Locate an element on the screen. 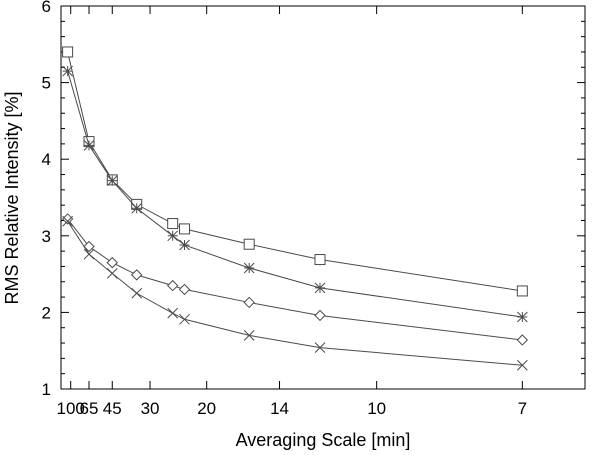 The height and width of the screenshot is (455, 600). y-tick-label: 2 is located at coordinates (46, 312).